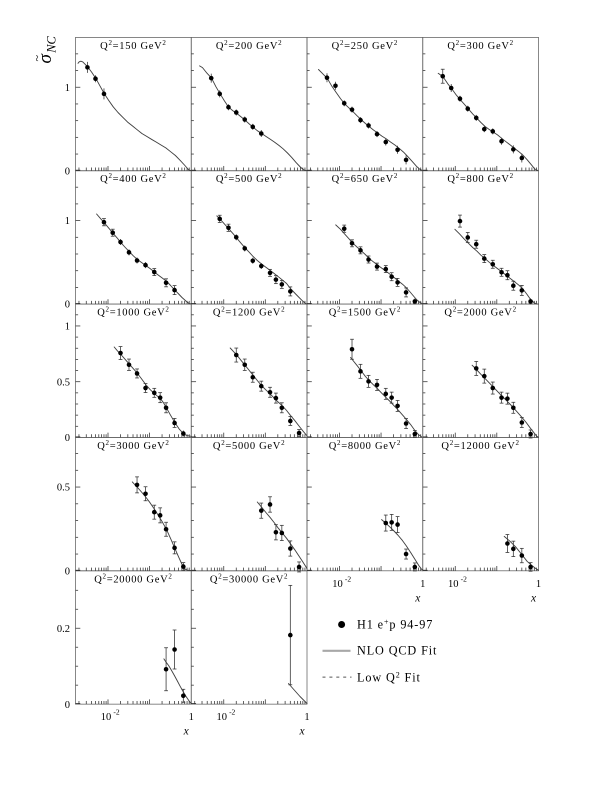 The image size is (612, 797). What do you see at coordinates (480, 445) in the screenshot?
I see `svg-text: Q2=12000 GeV2` at bounding box center [480, 445].